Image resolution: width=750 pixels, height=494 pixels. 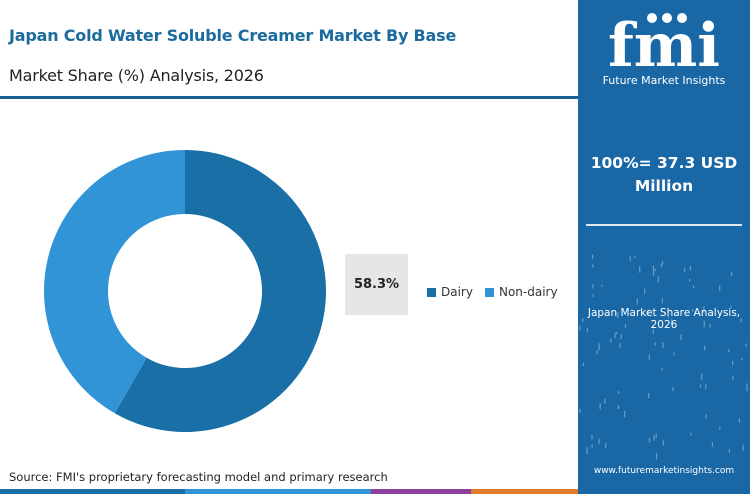 I want to click on logo-wordmark: fmi, so click(x=664, y=46).